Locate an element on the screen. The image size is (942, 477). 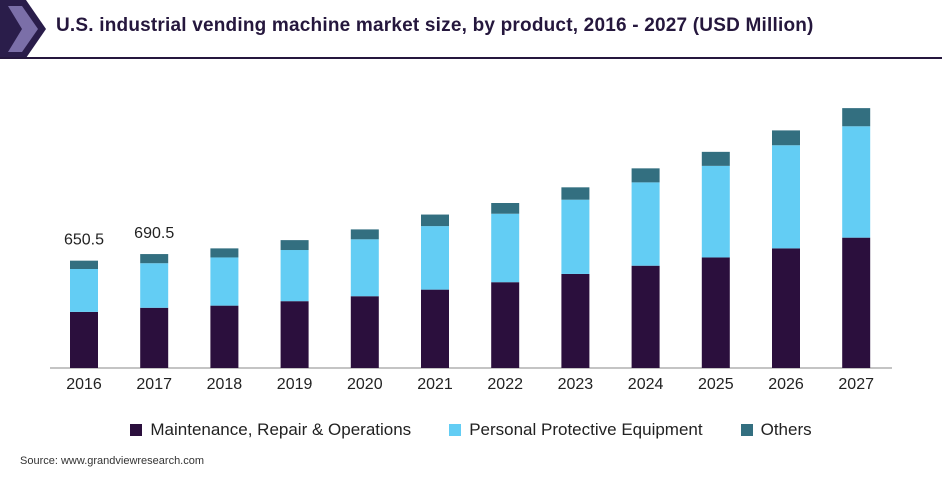
x-tick-label-2018: 2018 is located at coordinates (225, 384).